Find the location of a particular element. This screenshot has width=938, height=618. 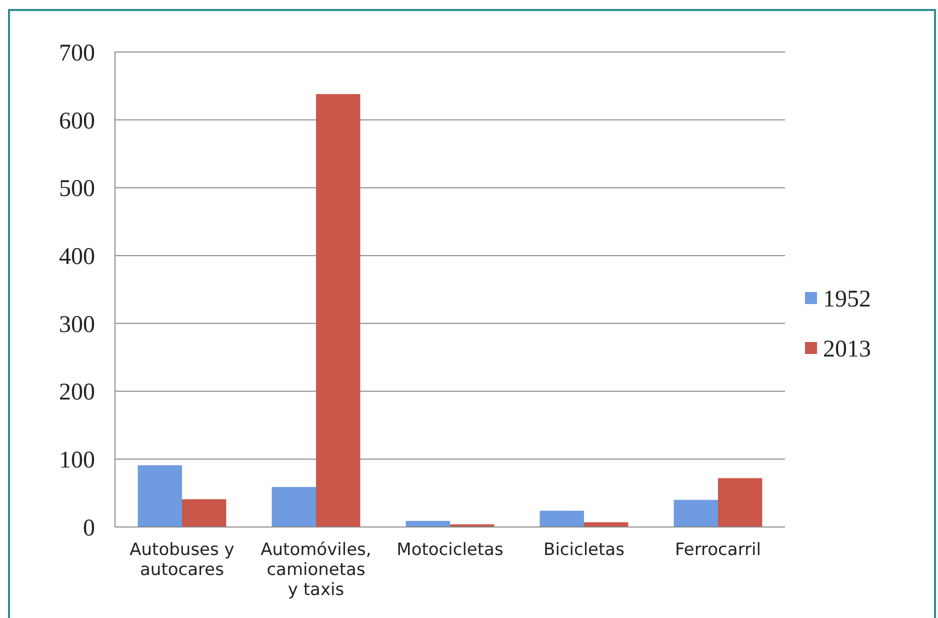

y-tick-label: 100 is located at coordinates (77, 461).